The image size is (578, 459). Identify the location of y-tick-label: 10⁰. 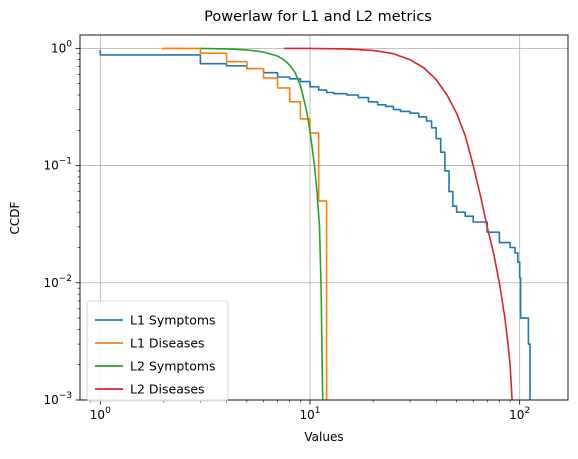
(61, 47).